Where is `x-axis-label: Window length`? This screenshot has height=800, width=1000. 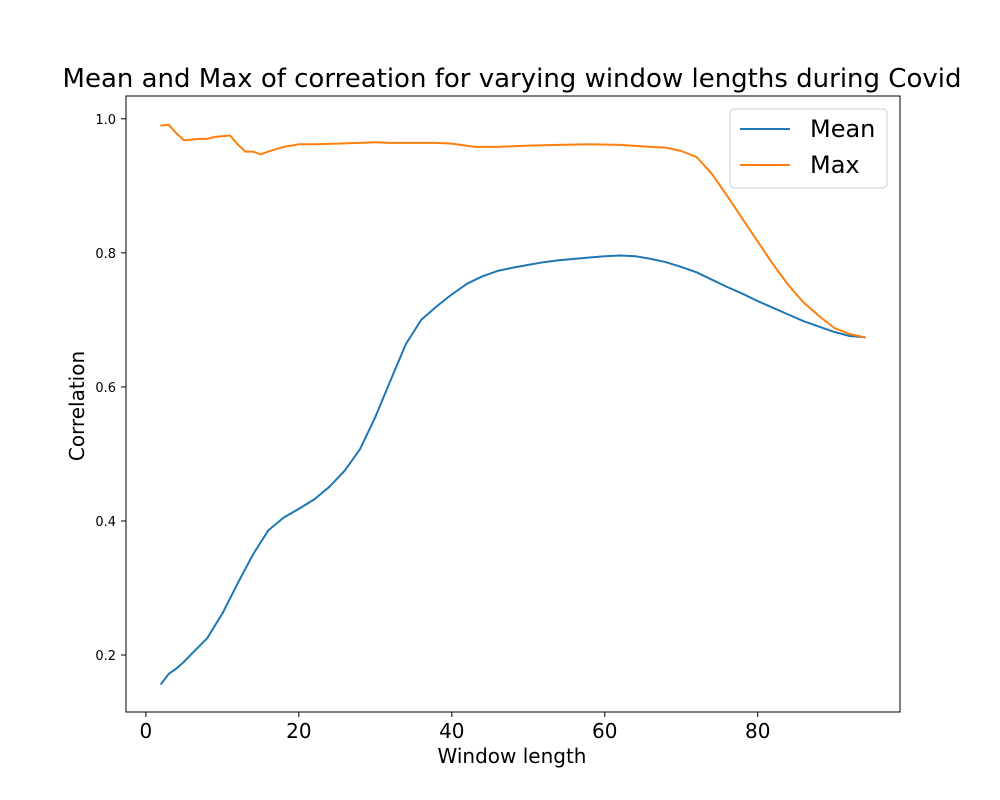
x-axis-label: Window length is located at coordinates (512, 756).